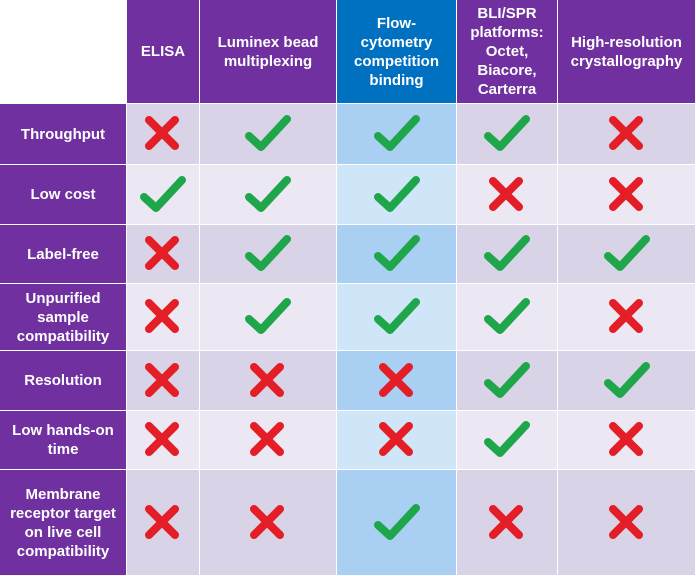 Image resolution: width=696 pixels, height=576 pixels. What do you see at coordinates (627, 52) in the screenshot?
I see `column-header: High-resolution crystallography` at bounding box center [627, 52].